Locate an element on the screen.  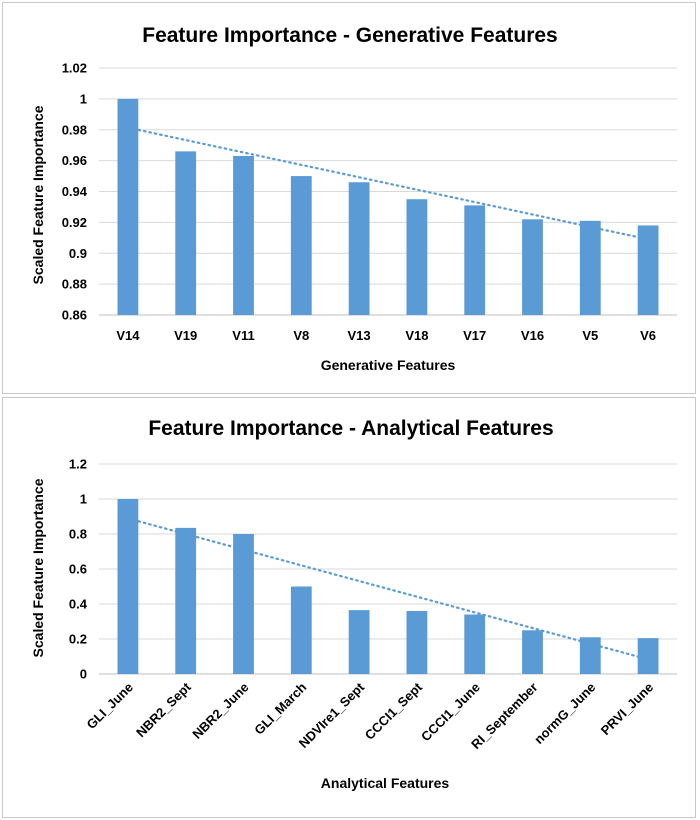
x-axis-title: Analytical Features is located at coordinates (385, 783).